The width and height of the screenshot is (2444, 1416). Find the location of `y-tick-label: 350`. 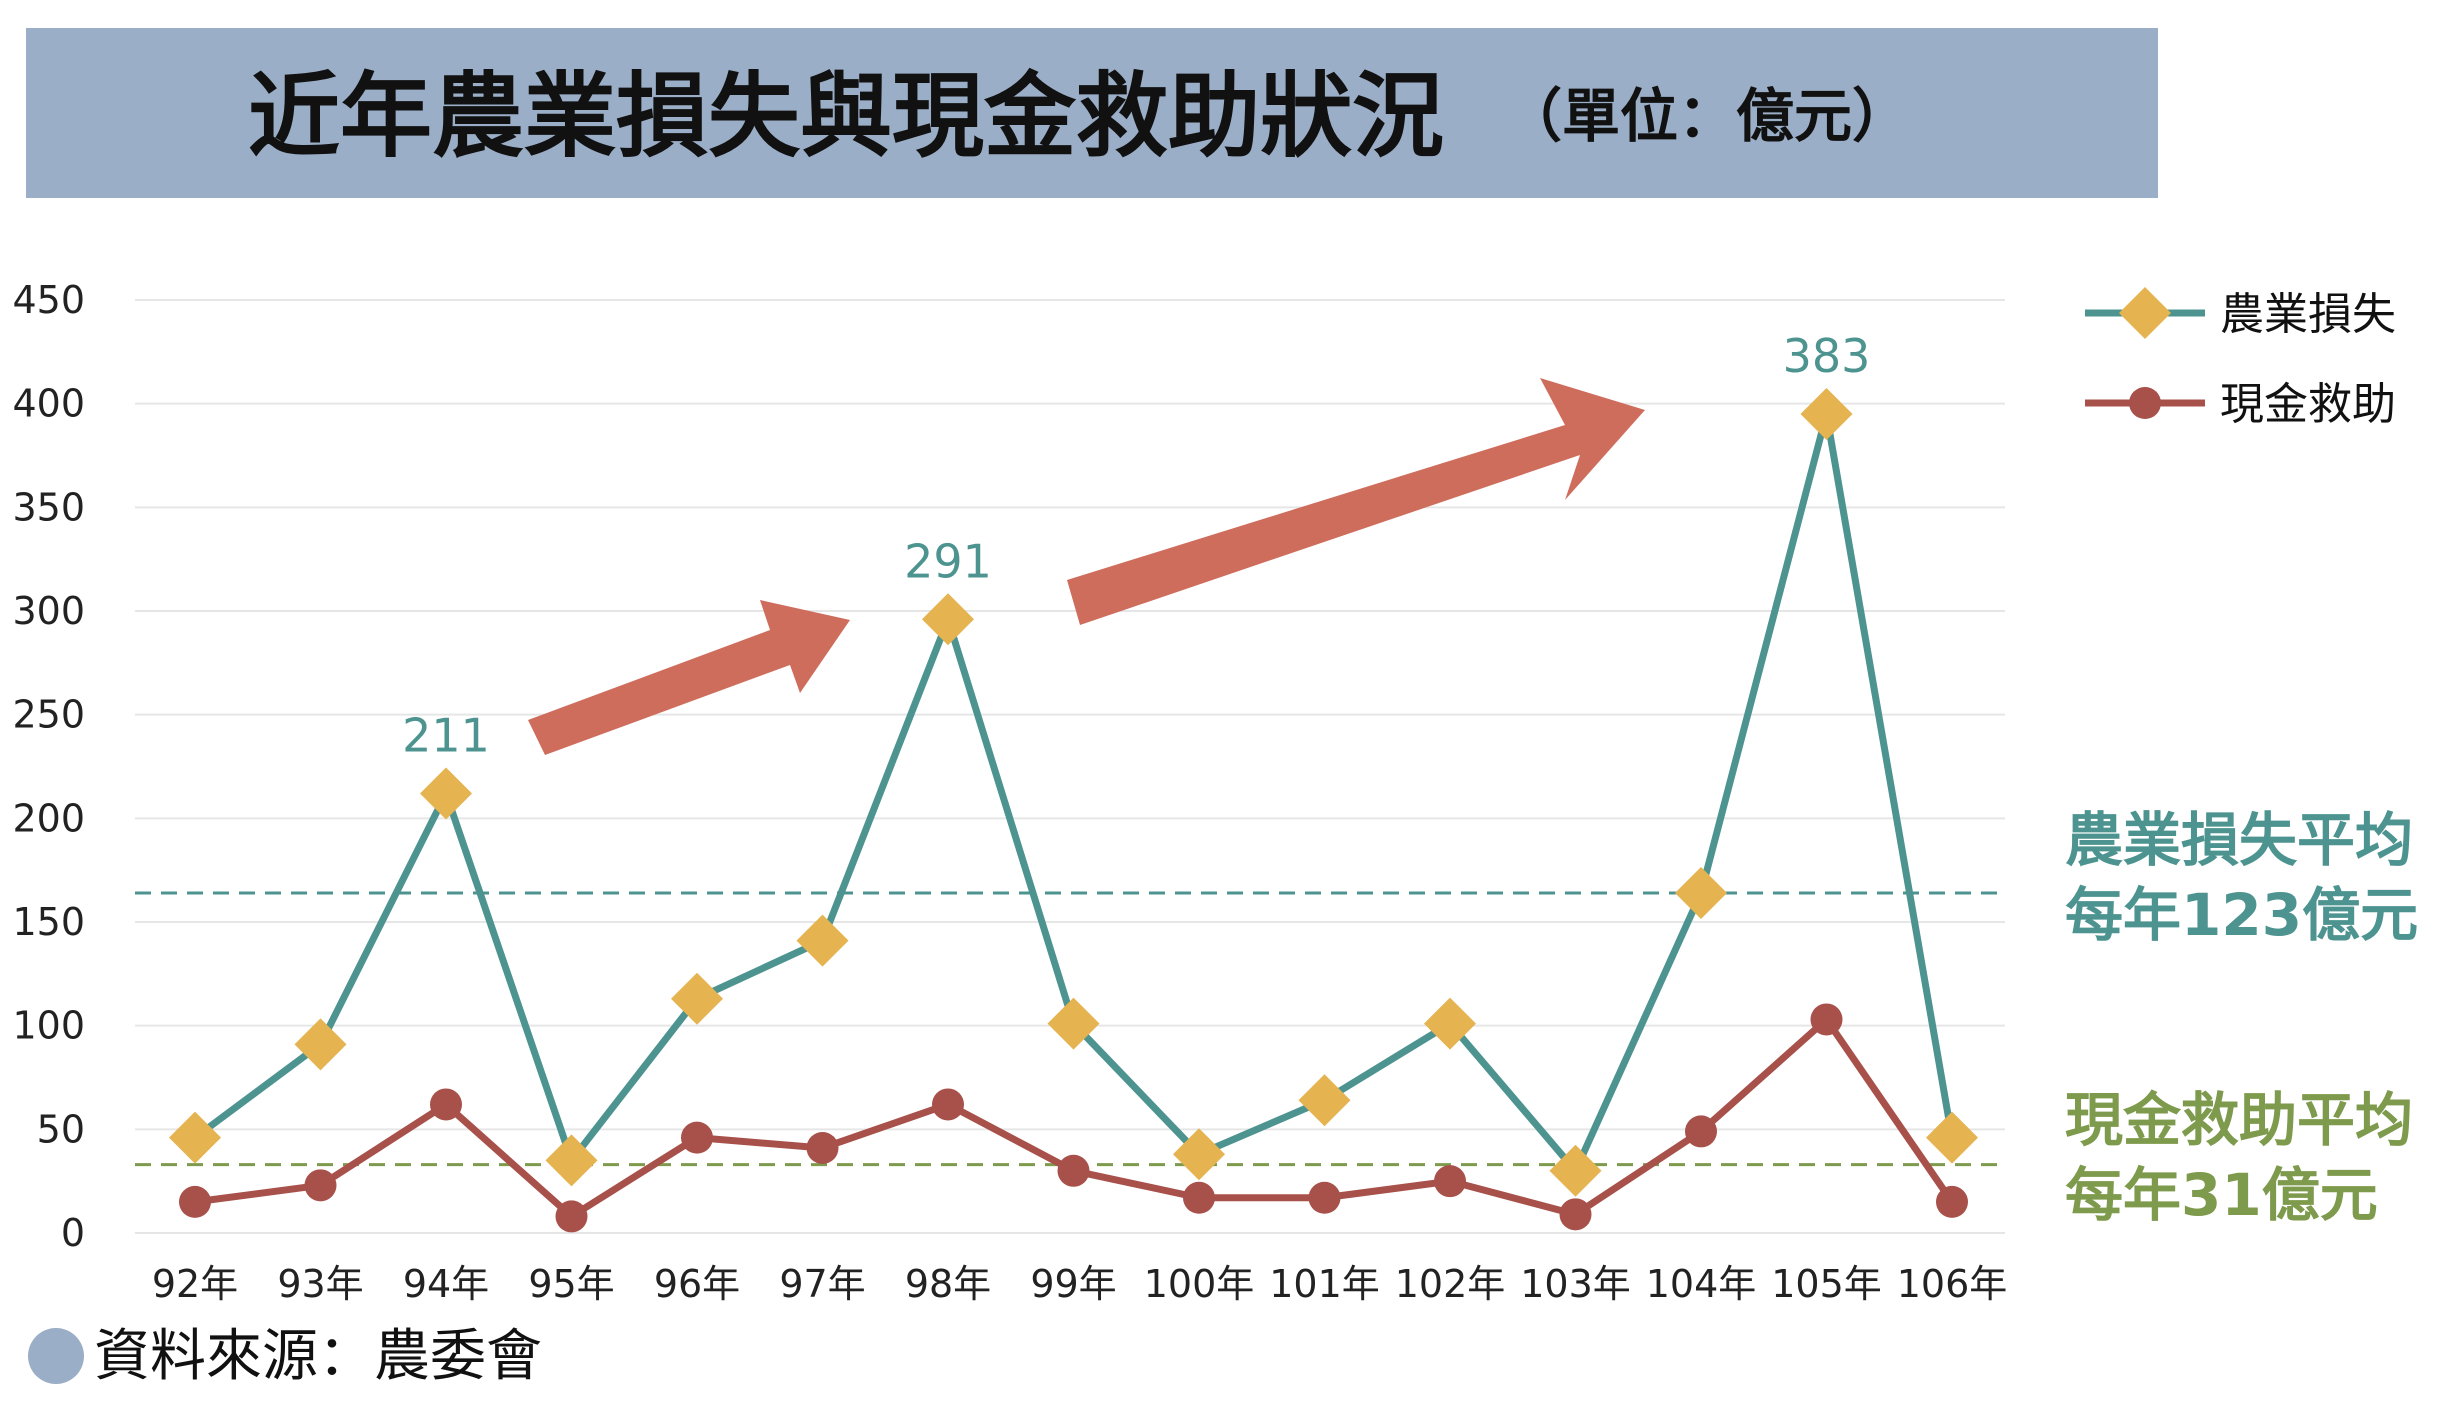

y-tick-label: 350 is located at coordinates (48, 507).